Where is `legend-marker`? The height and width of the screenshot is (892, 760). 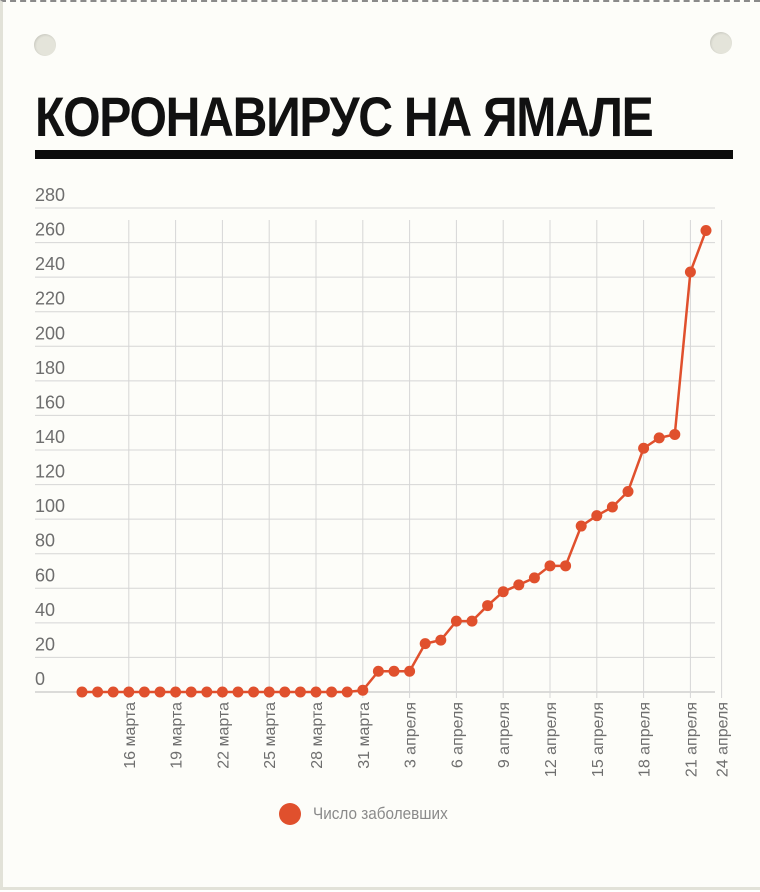 legend-marker is located at coordinates (290, 814).